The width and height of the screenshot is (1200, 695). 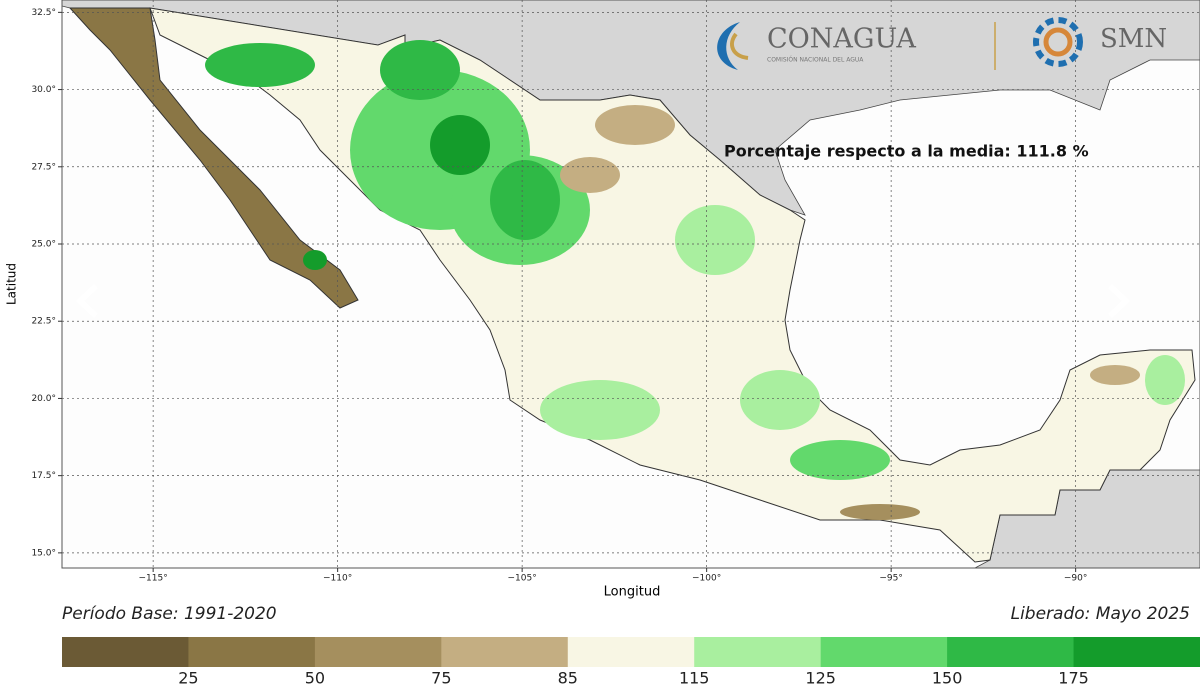 What do you see at coordinates (947, 678) in the screenshot?
I see `colorbar-label: 150` at bounding box center [947, 678].